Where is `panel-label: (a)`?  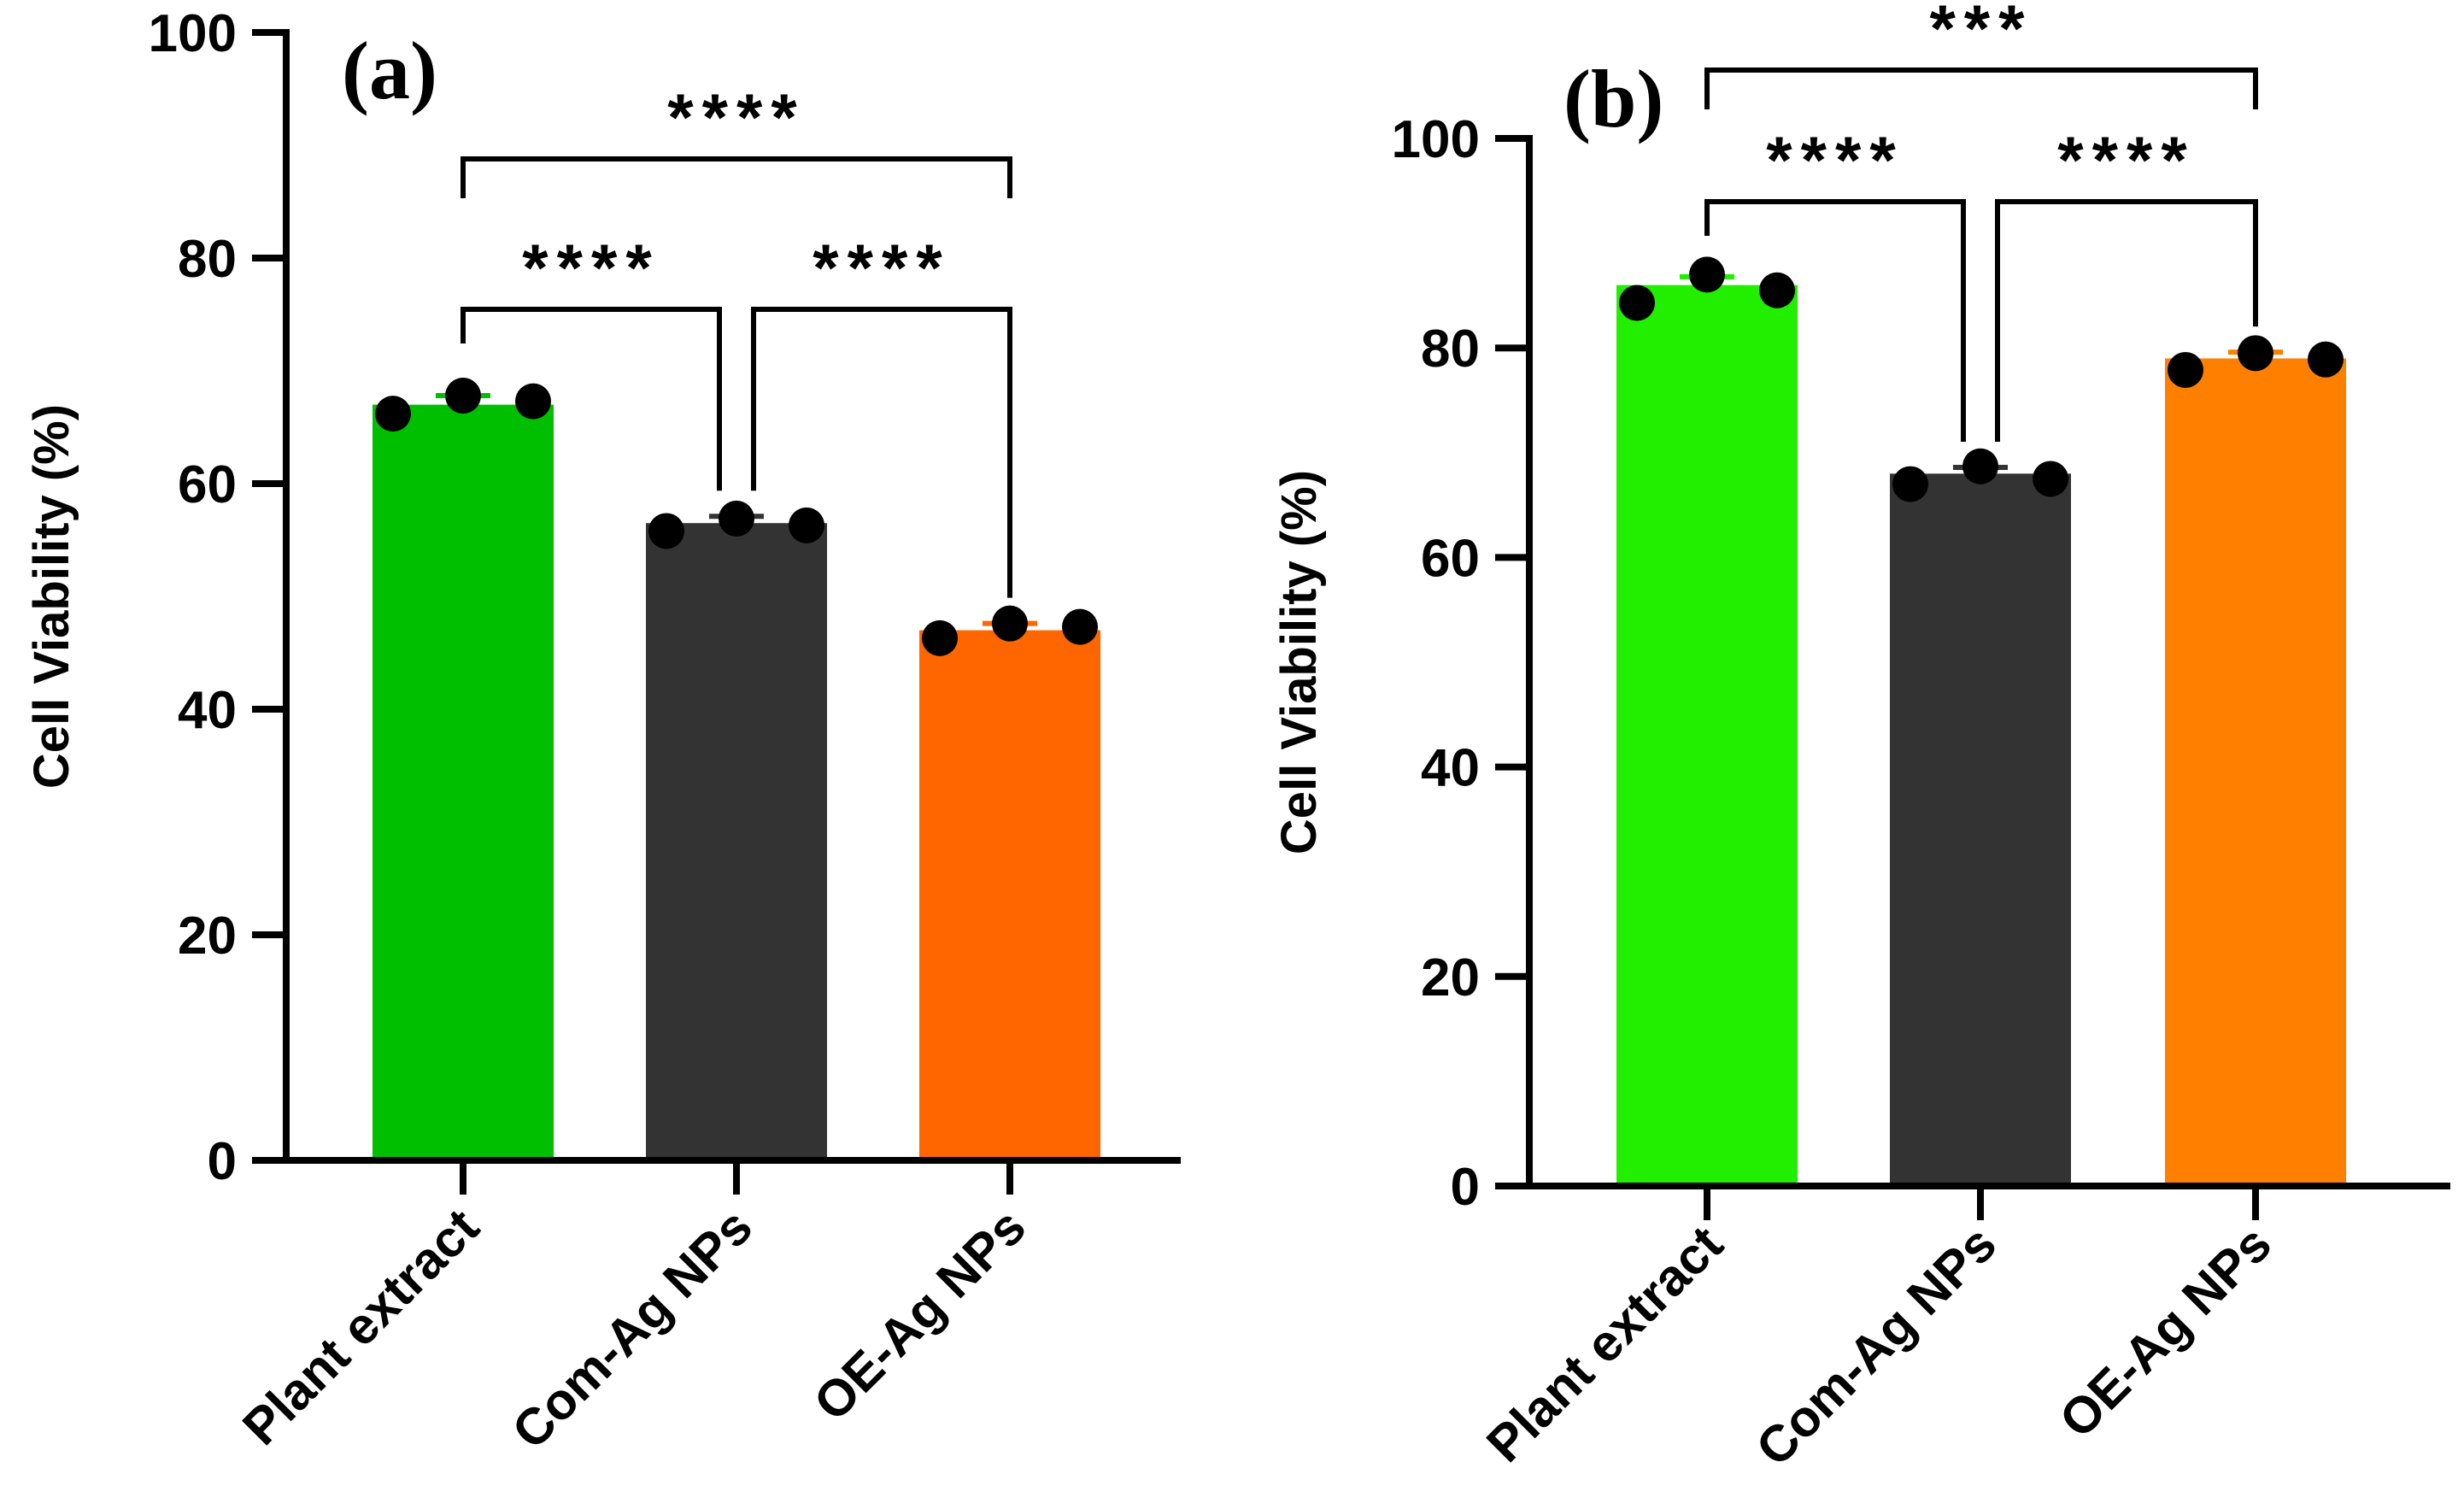
panel-label: (a) is located at coordinates (389, 70).